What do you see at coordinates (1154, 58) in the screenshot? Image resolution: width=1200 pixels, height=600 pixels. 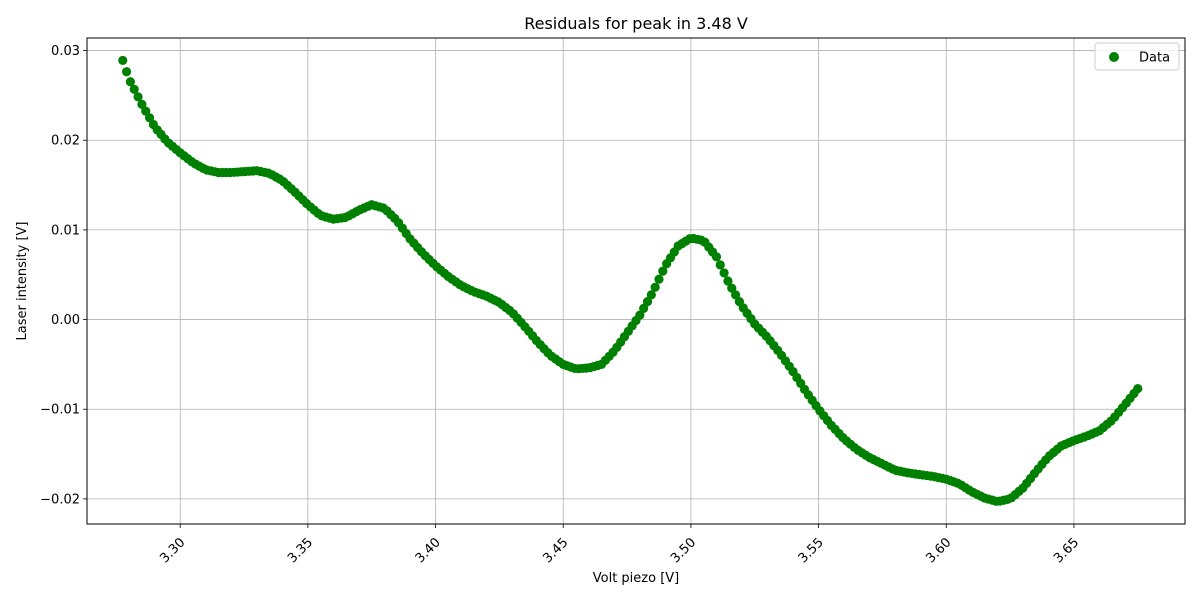 I see `legend-label: Data` at bounding box center [1154, 58].